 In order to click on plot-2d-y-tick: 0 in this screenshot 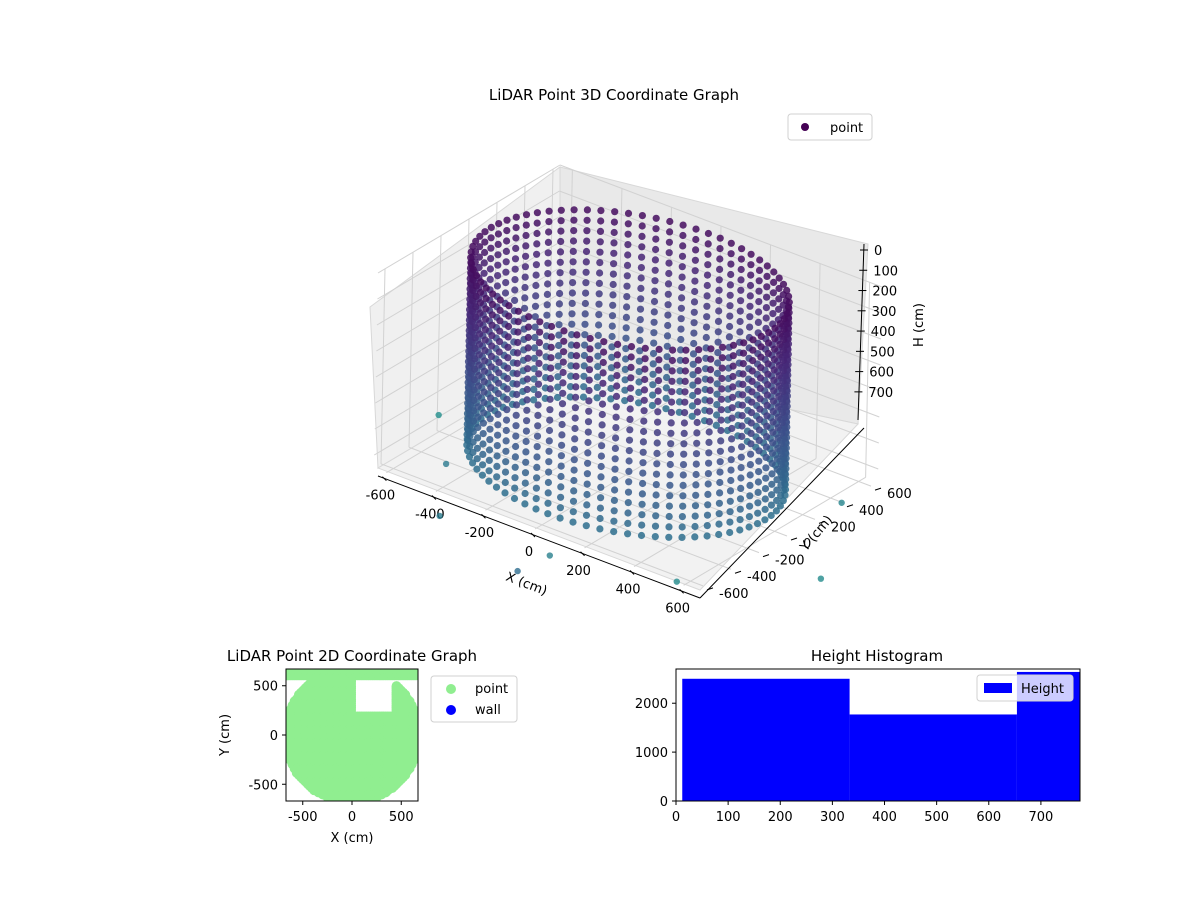, I will do `click(274, 736)`.